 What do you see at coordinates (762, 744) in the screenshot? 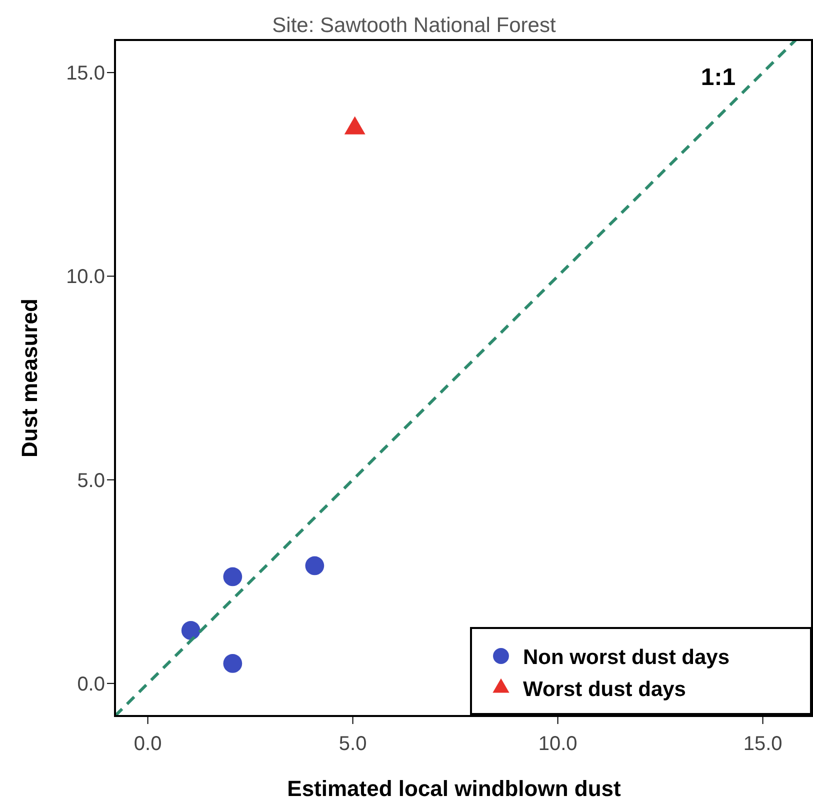
I see `x-tick-label: 15.0` at bounding box center [762, 744].